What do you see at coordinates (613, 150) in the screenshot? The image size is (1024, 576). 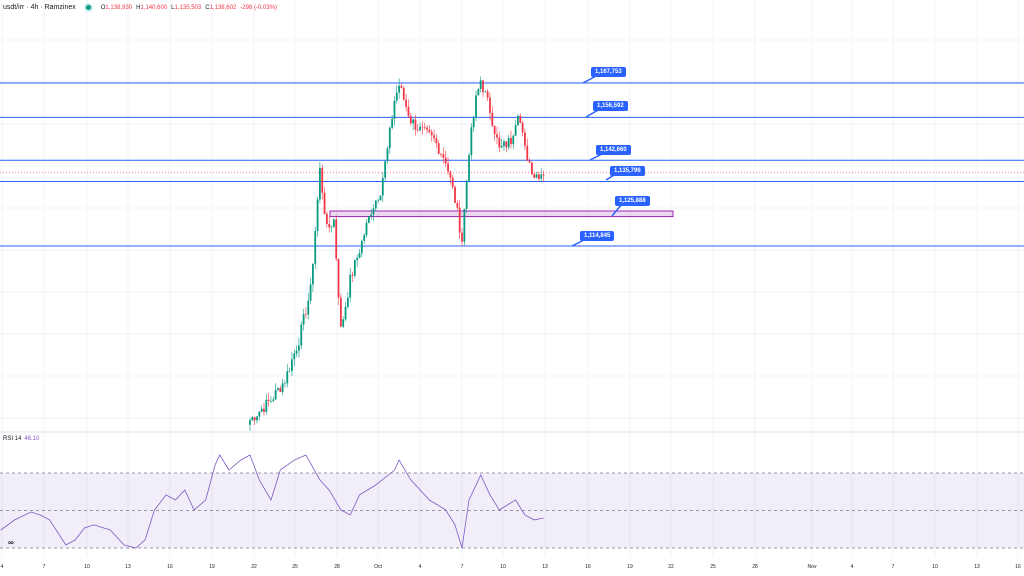 I see `level-label: 1,142,660` at bounding box center [613, 150].